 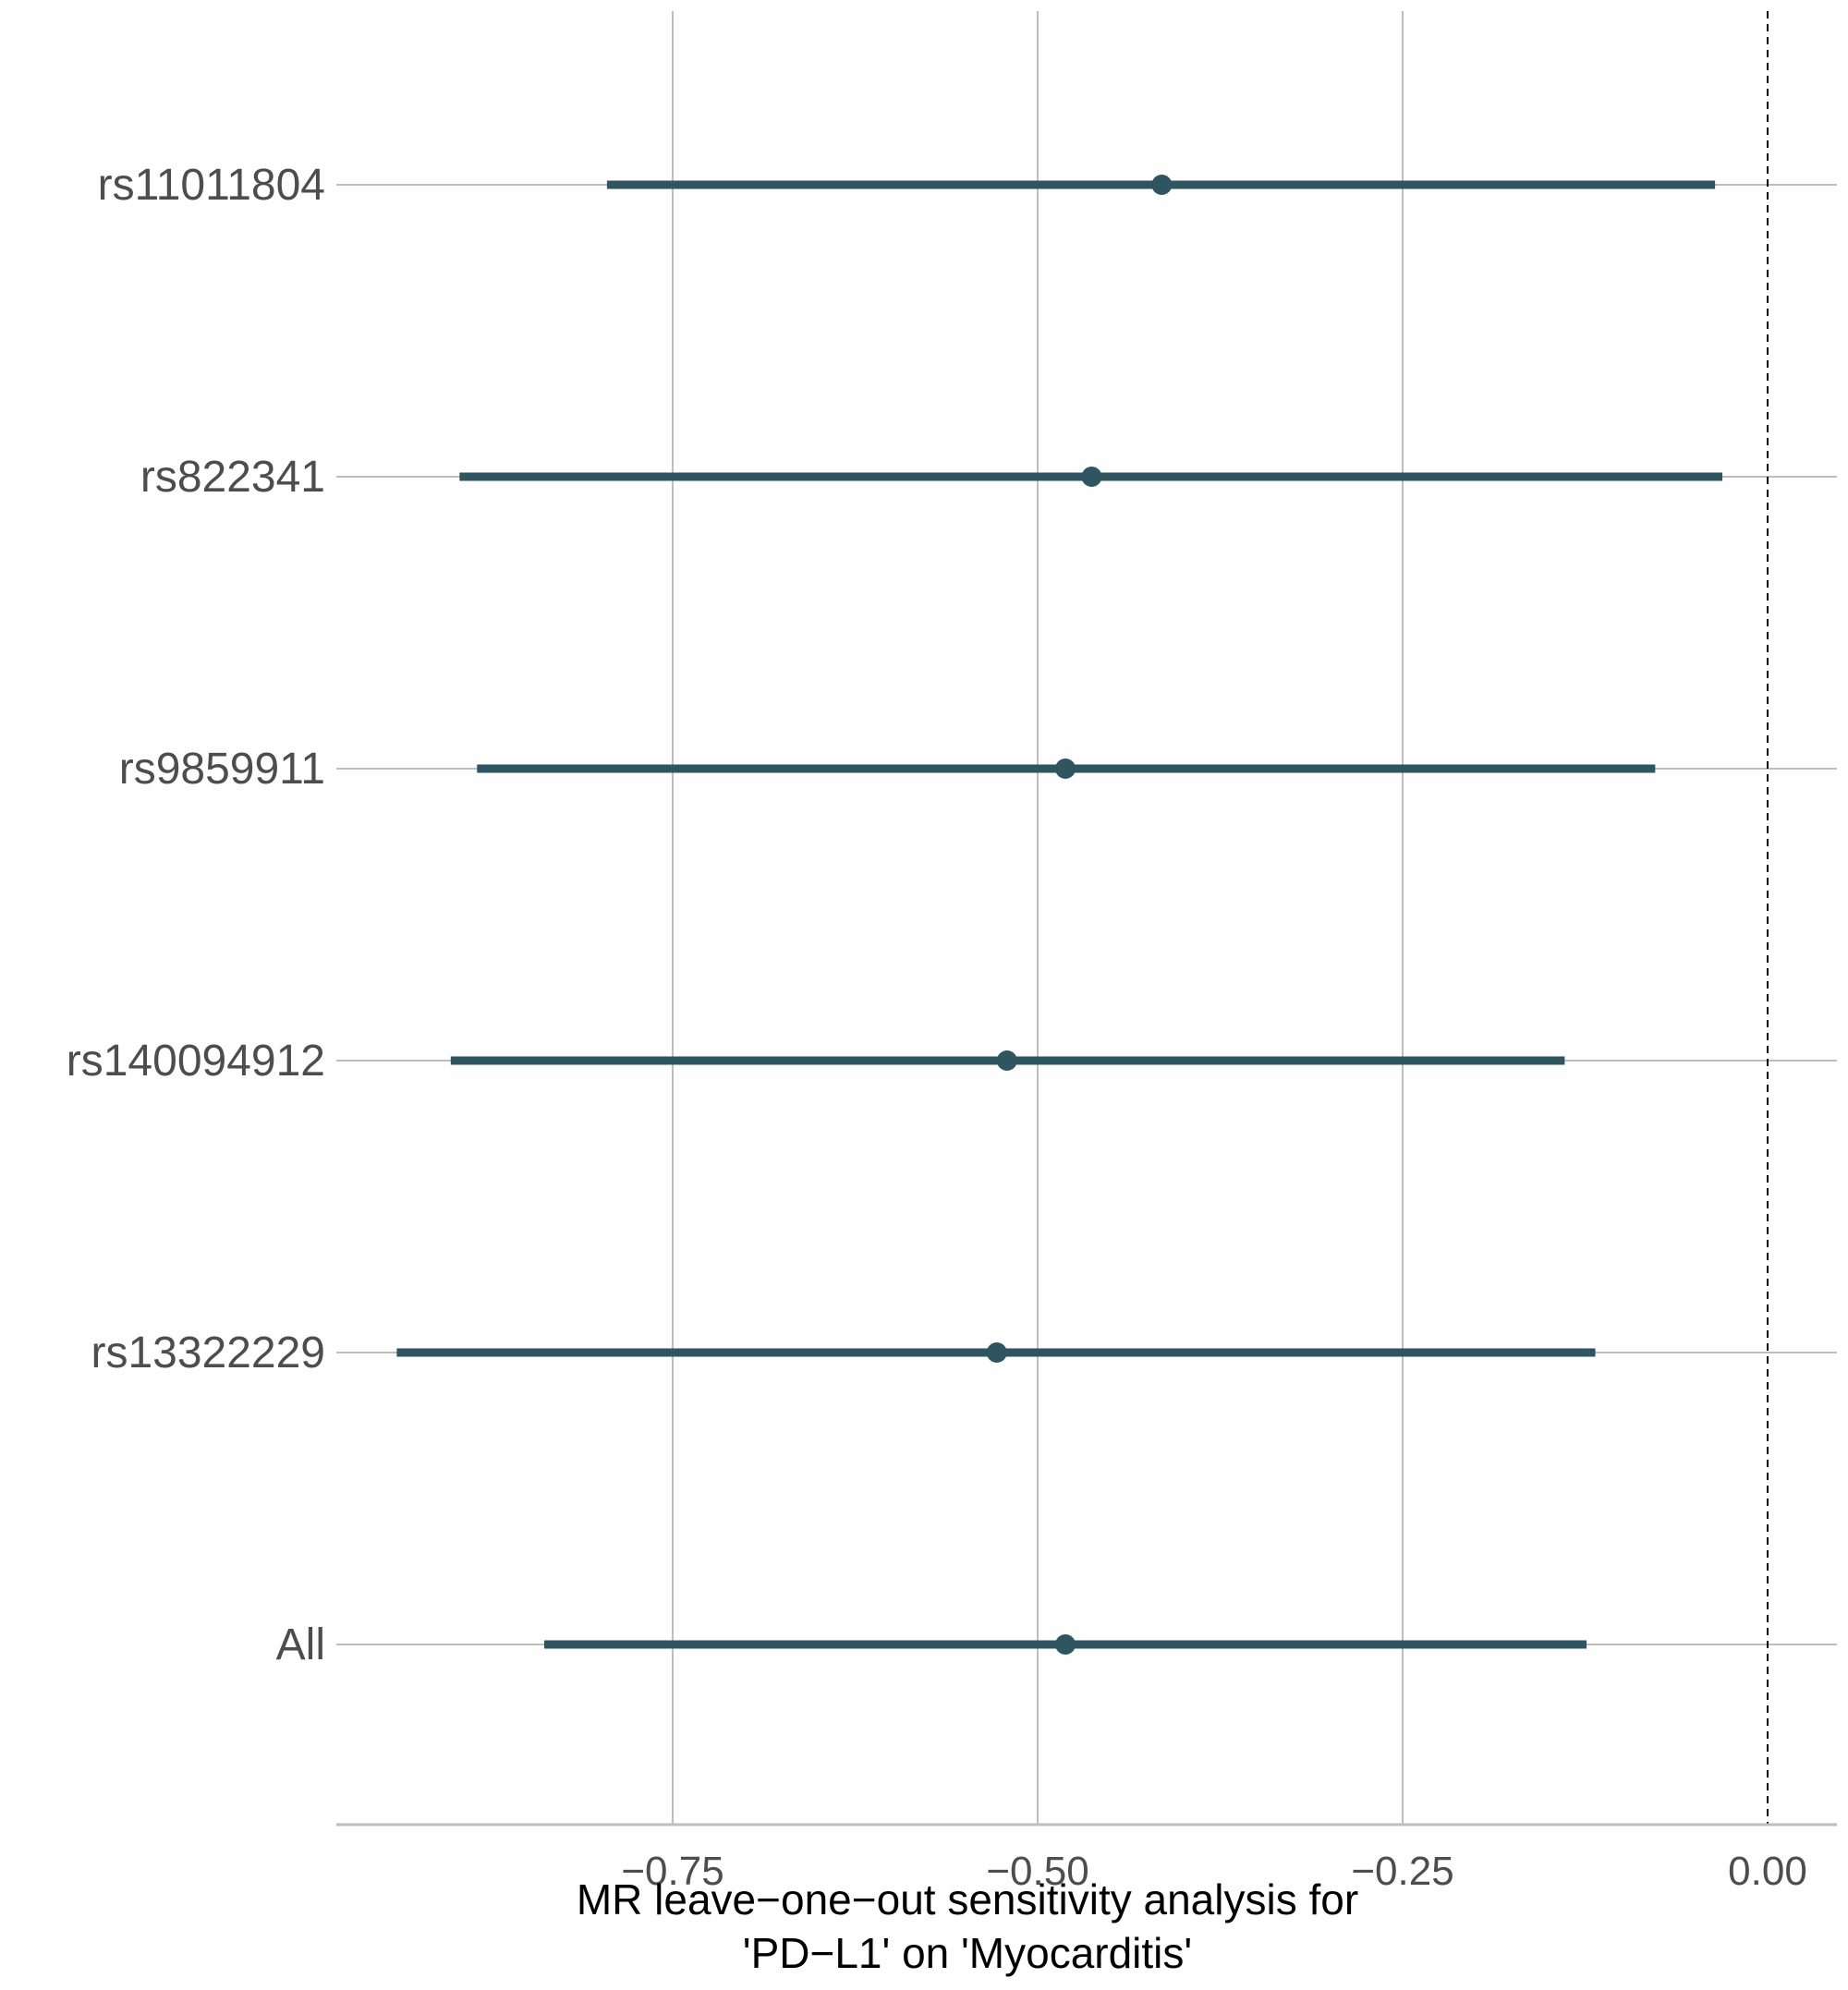 What do you see at coordinates (967, 1953) in the screenshot?
I see `x-axis-title-line2: 'PD−L1' on 'Myocarditis'` at bounding box center [967, 1953].